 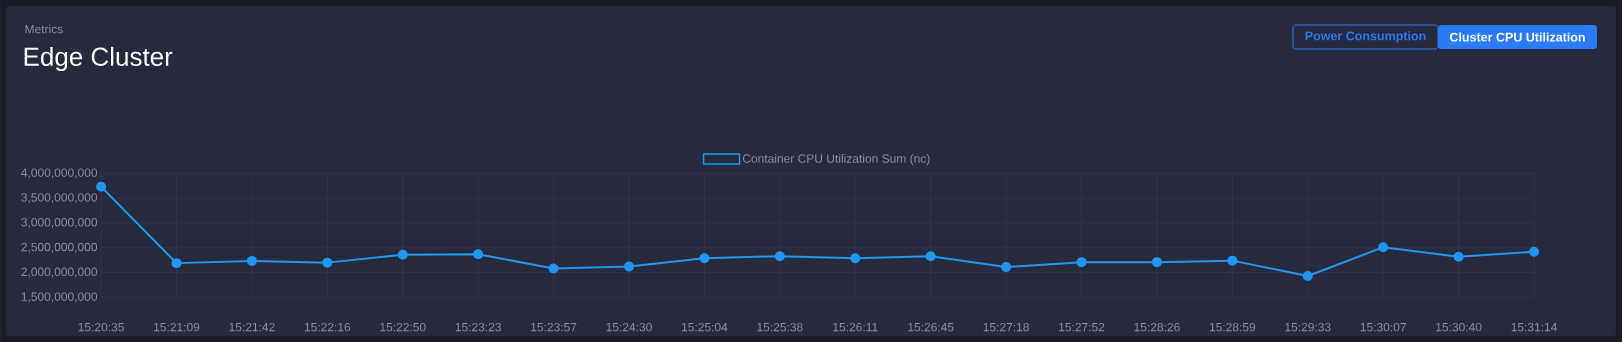 What do you see at coordinates (855, 327) in the screenshot?
I see `x-tick-label: 15:26:11` at bounding box center [855, 327].